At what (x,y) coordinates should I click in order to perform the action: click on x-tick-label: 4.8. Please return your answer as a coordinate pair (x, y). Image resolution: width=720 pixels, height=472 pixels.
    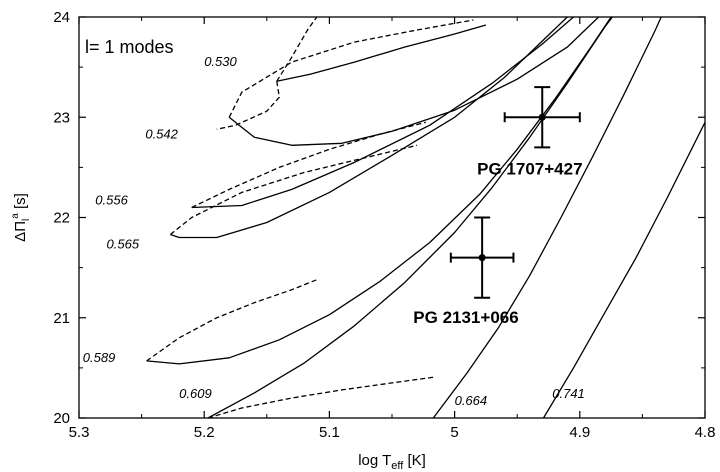
    Looking at the image, I should click on (705, 432).